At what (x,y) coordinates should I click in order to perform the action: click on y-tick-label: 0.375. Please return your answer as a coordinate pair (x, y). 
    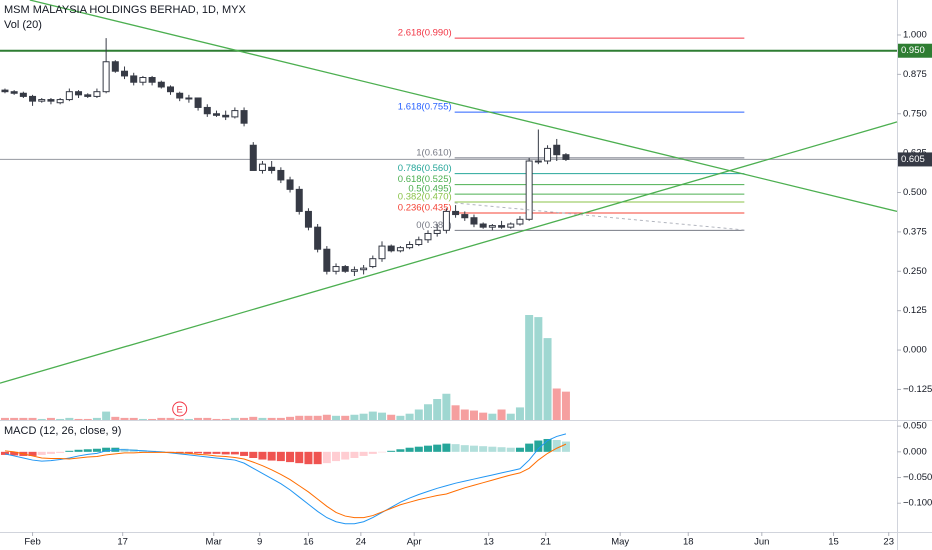
    Looking at the image, I should click on (915, 231).